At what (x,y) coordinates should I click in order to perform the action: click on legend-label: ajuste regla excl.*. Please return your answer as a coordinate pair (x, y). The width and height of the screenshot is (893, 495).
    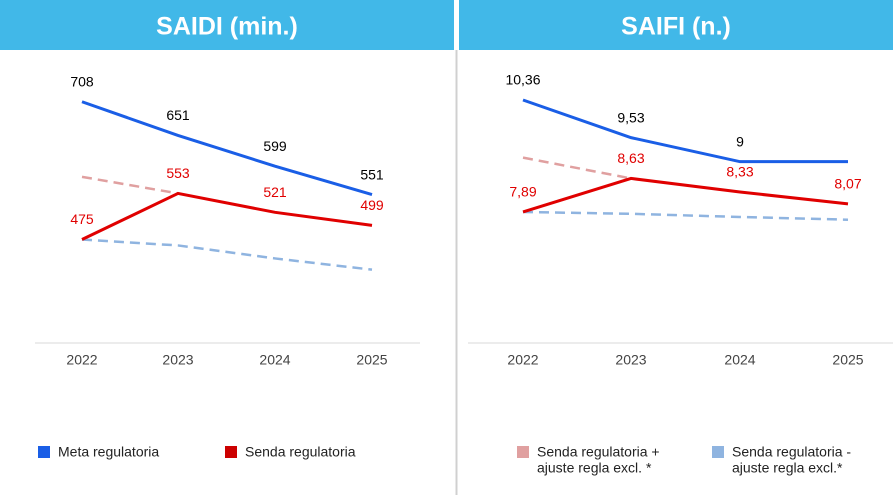
    Looking at the image, I should click on (787, 468).